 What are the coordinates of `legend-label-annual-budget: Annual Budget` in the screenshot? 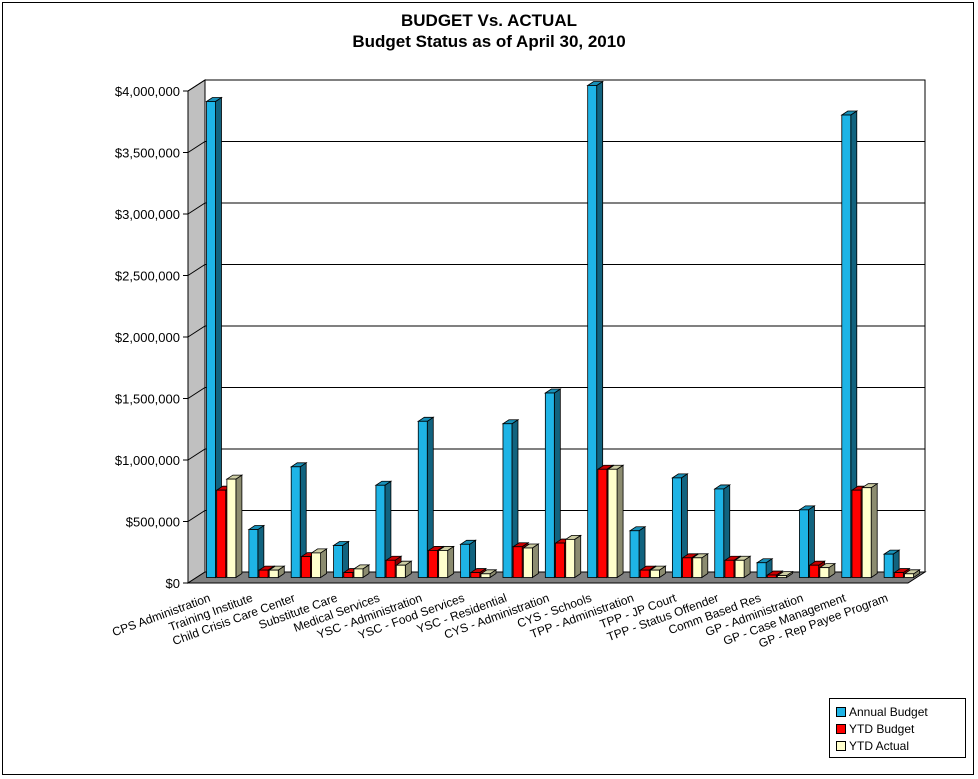 It's located at (888, 711).